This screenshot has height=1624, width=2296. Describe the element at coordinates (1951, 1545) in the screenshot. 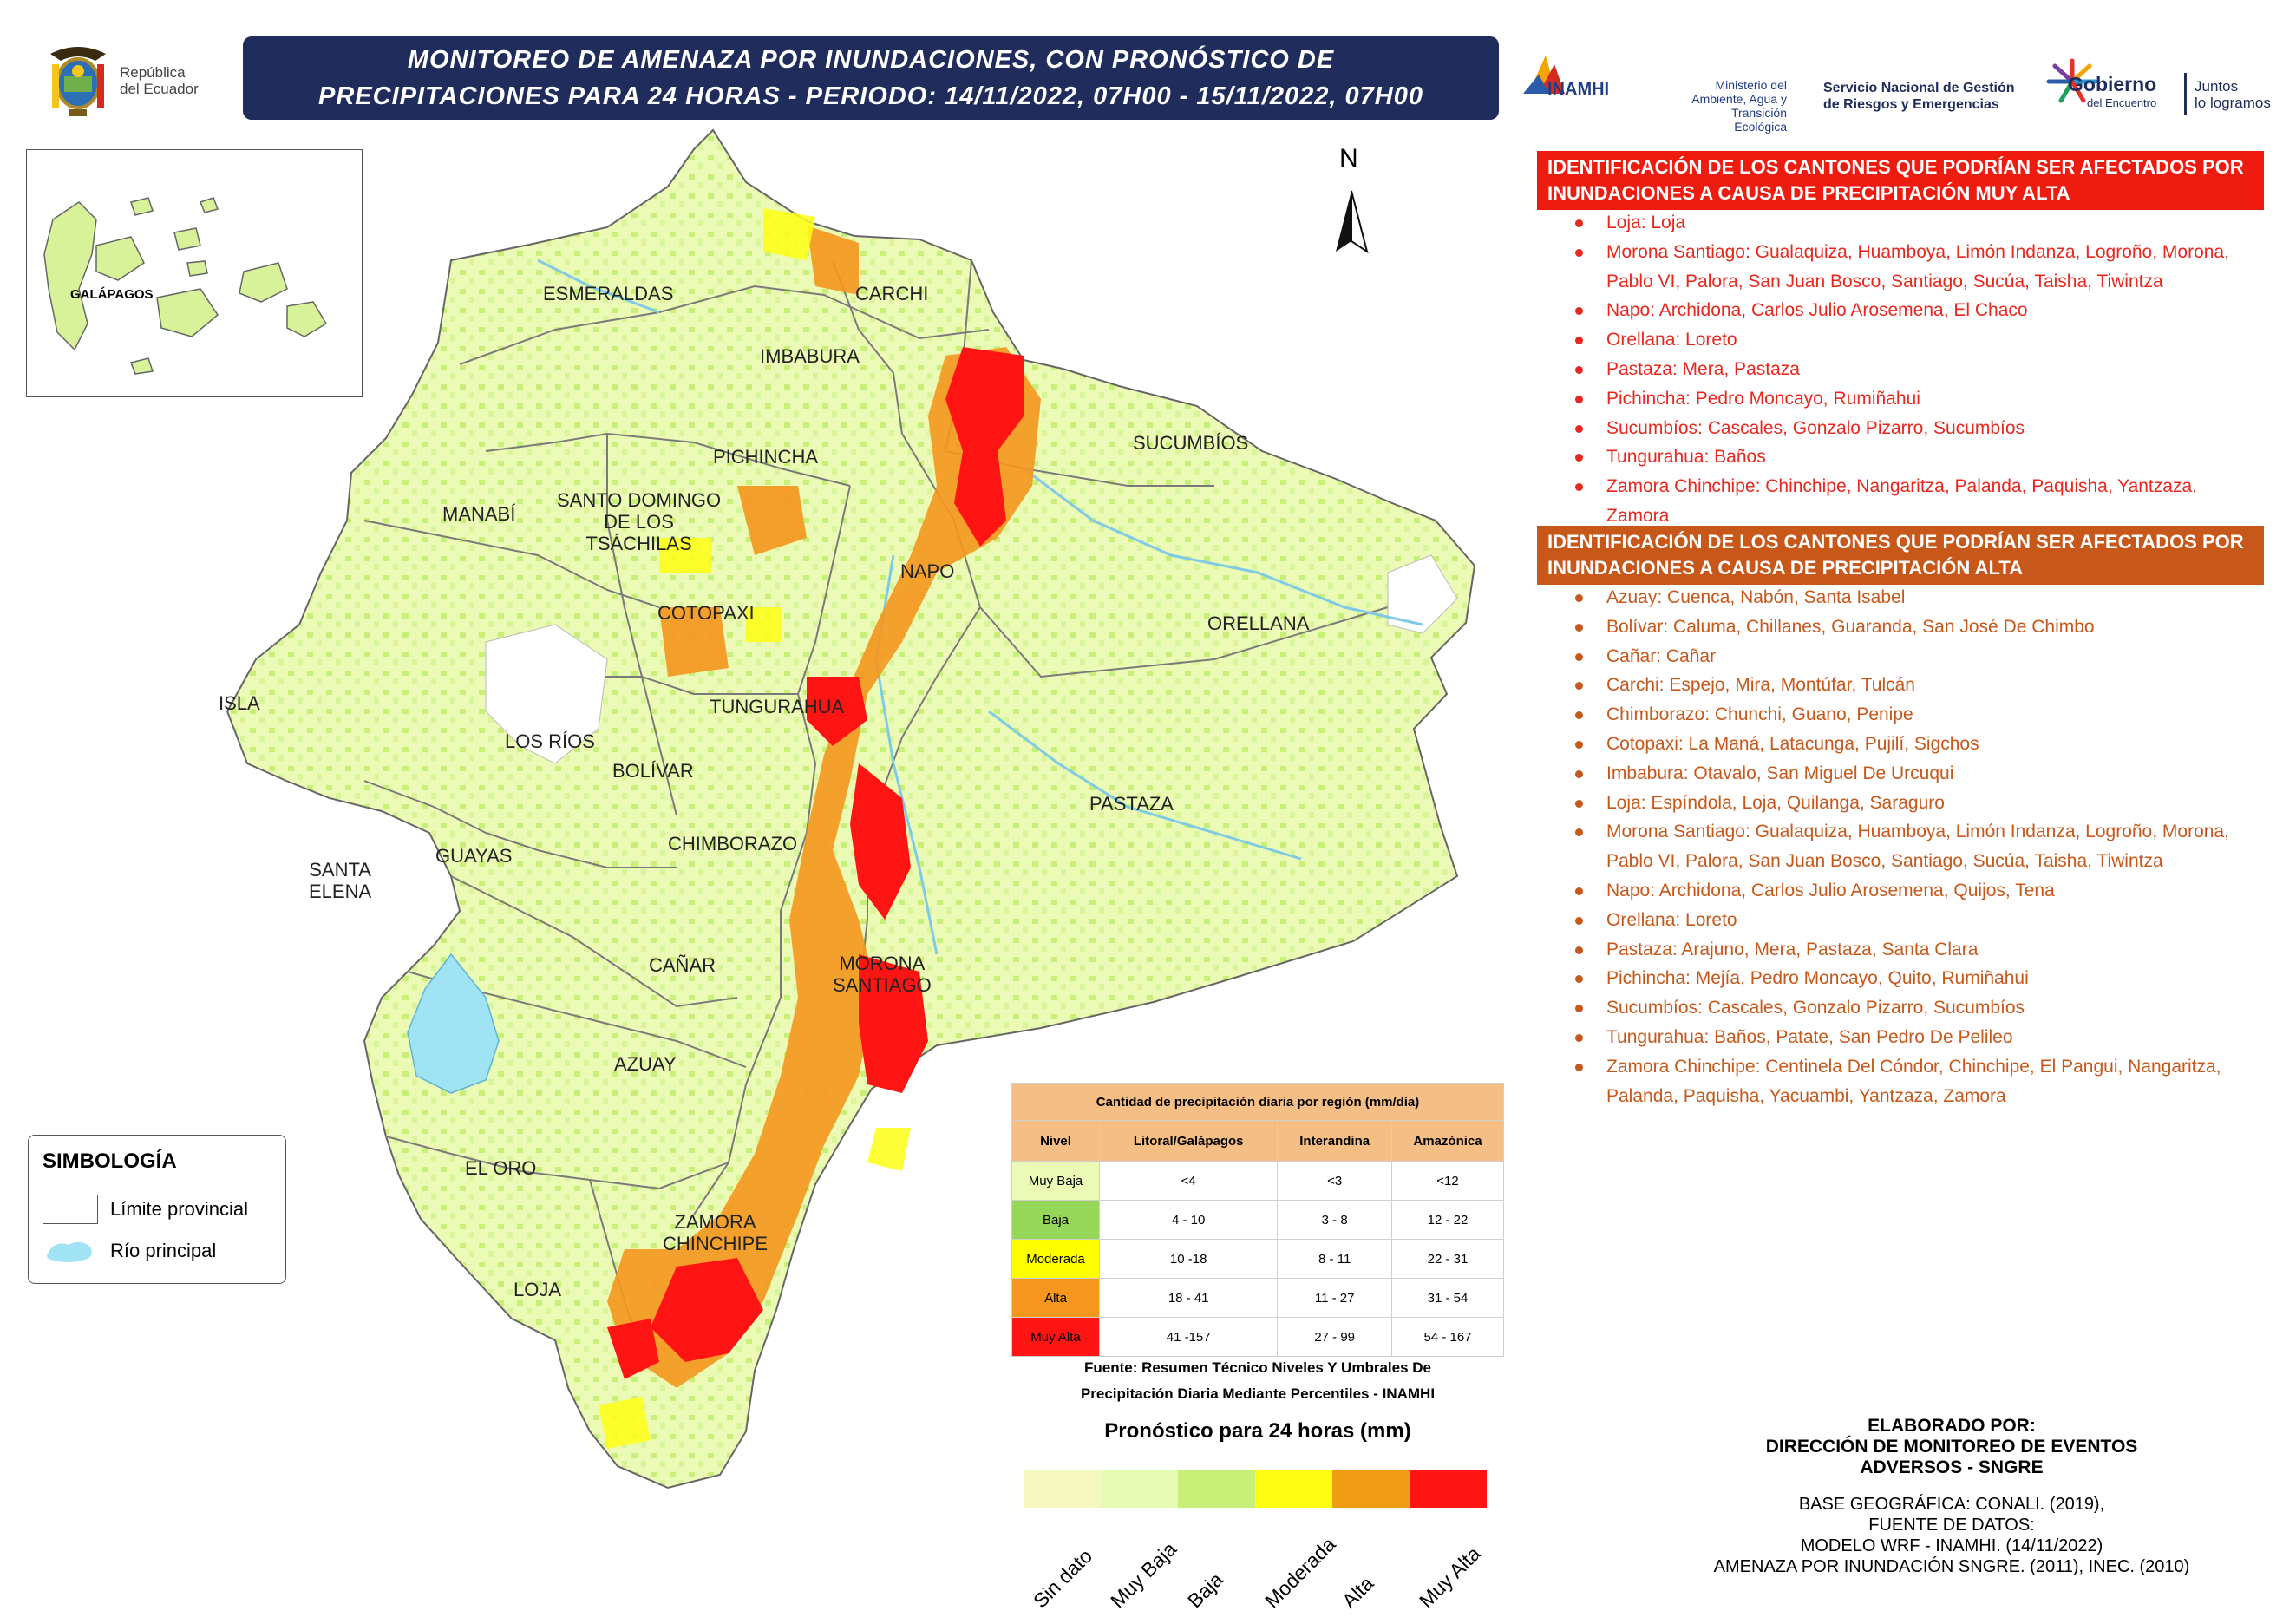

I see `base-line3: MODELO WRF - INAMHI. (14/11/2022)` at that location.